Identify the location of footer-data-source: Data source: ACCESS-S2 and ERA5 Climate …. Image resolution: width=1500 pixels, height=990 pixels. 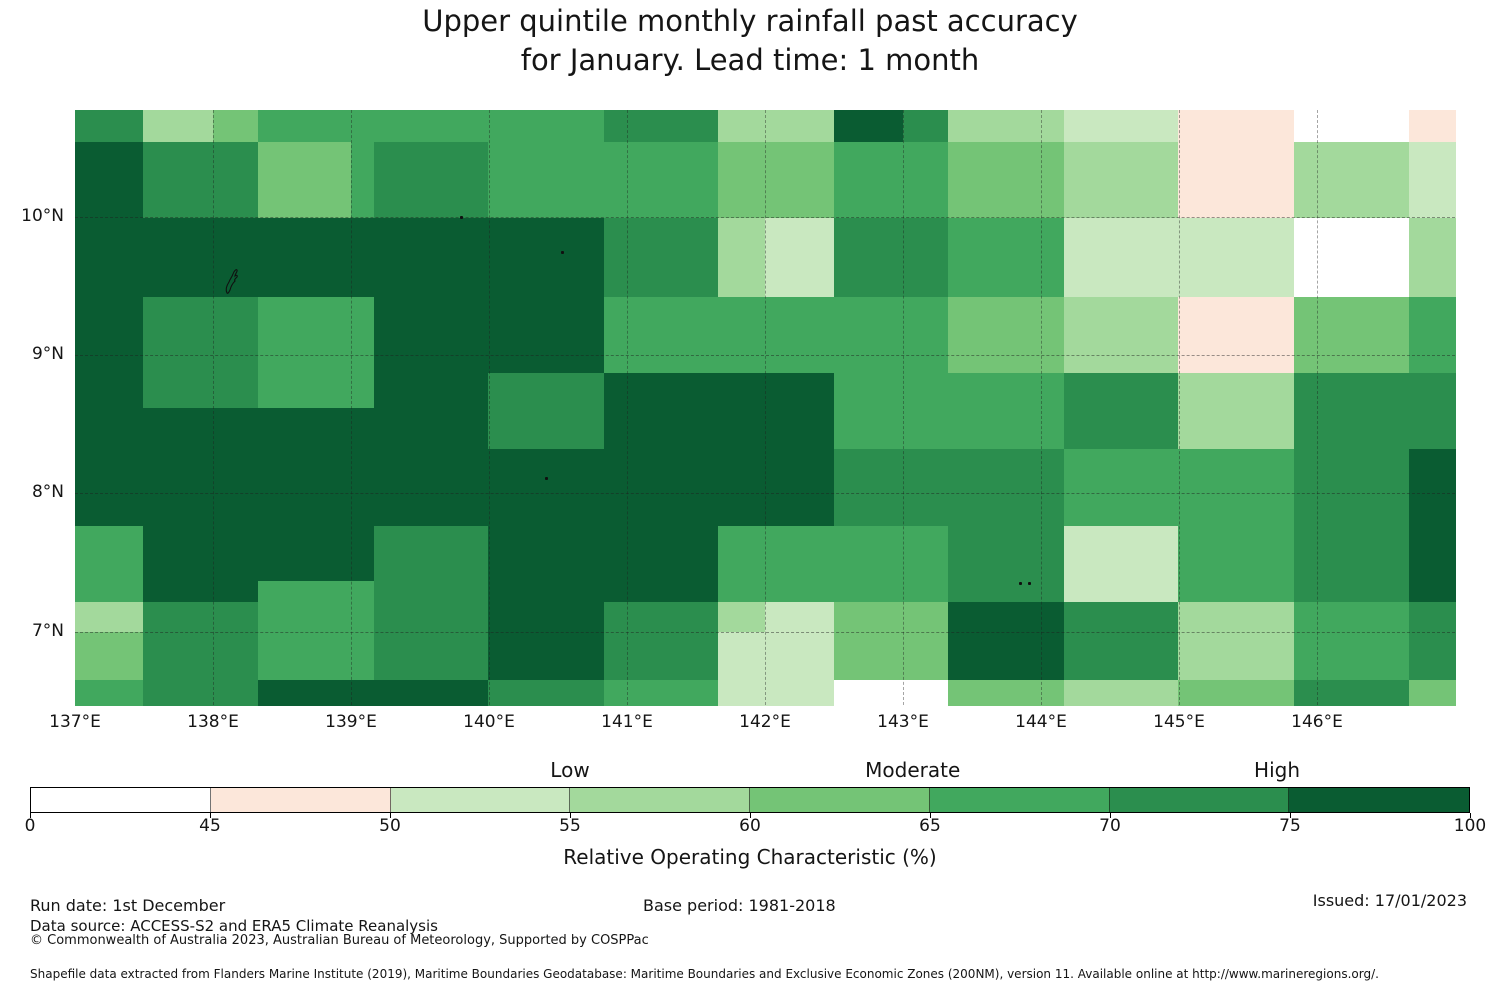
(234, 926).